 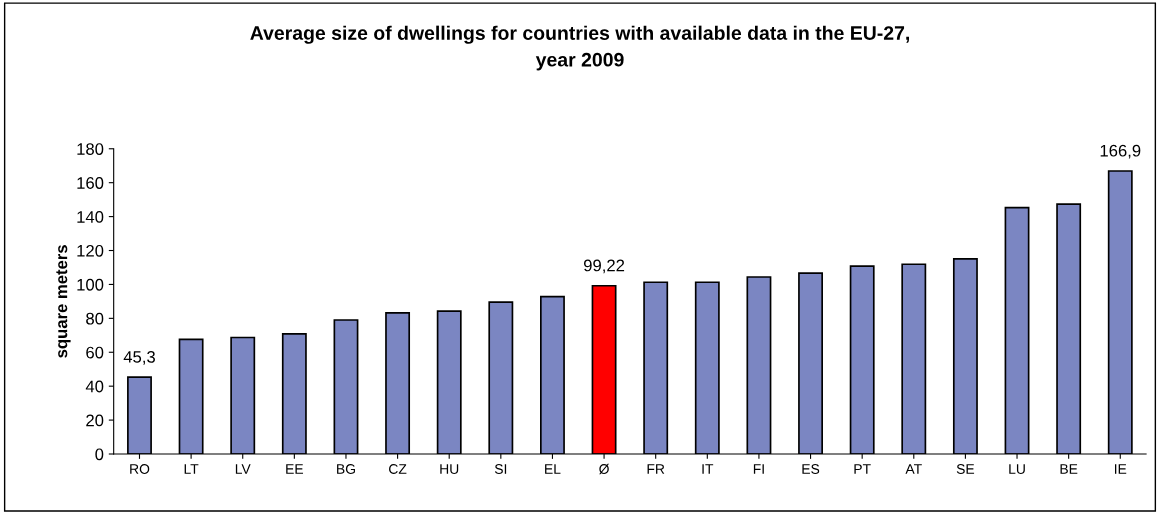 I want to click on x-tick-label: BE, so click(x=1069, y=469).